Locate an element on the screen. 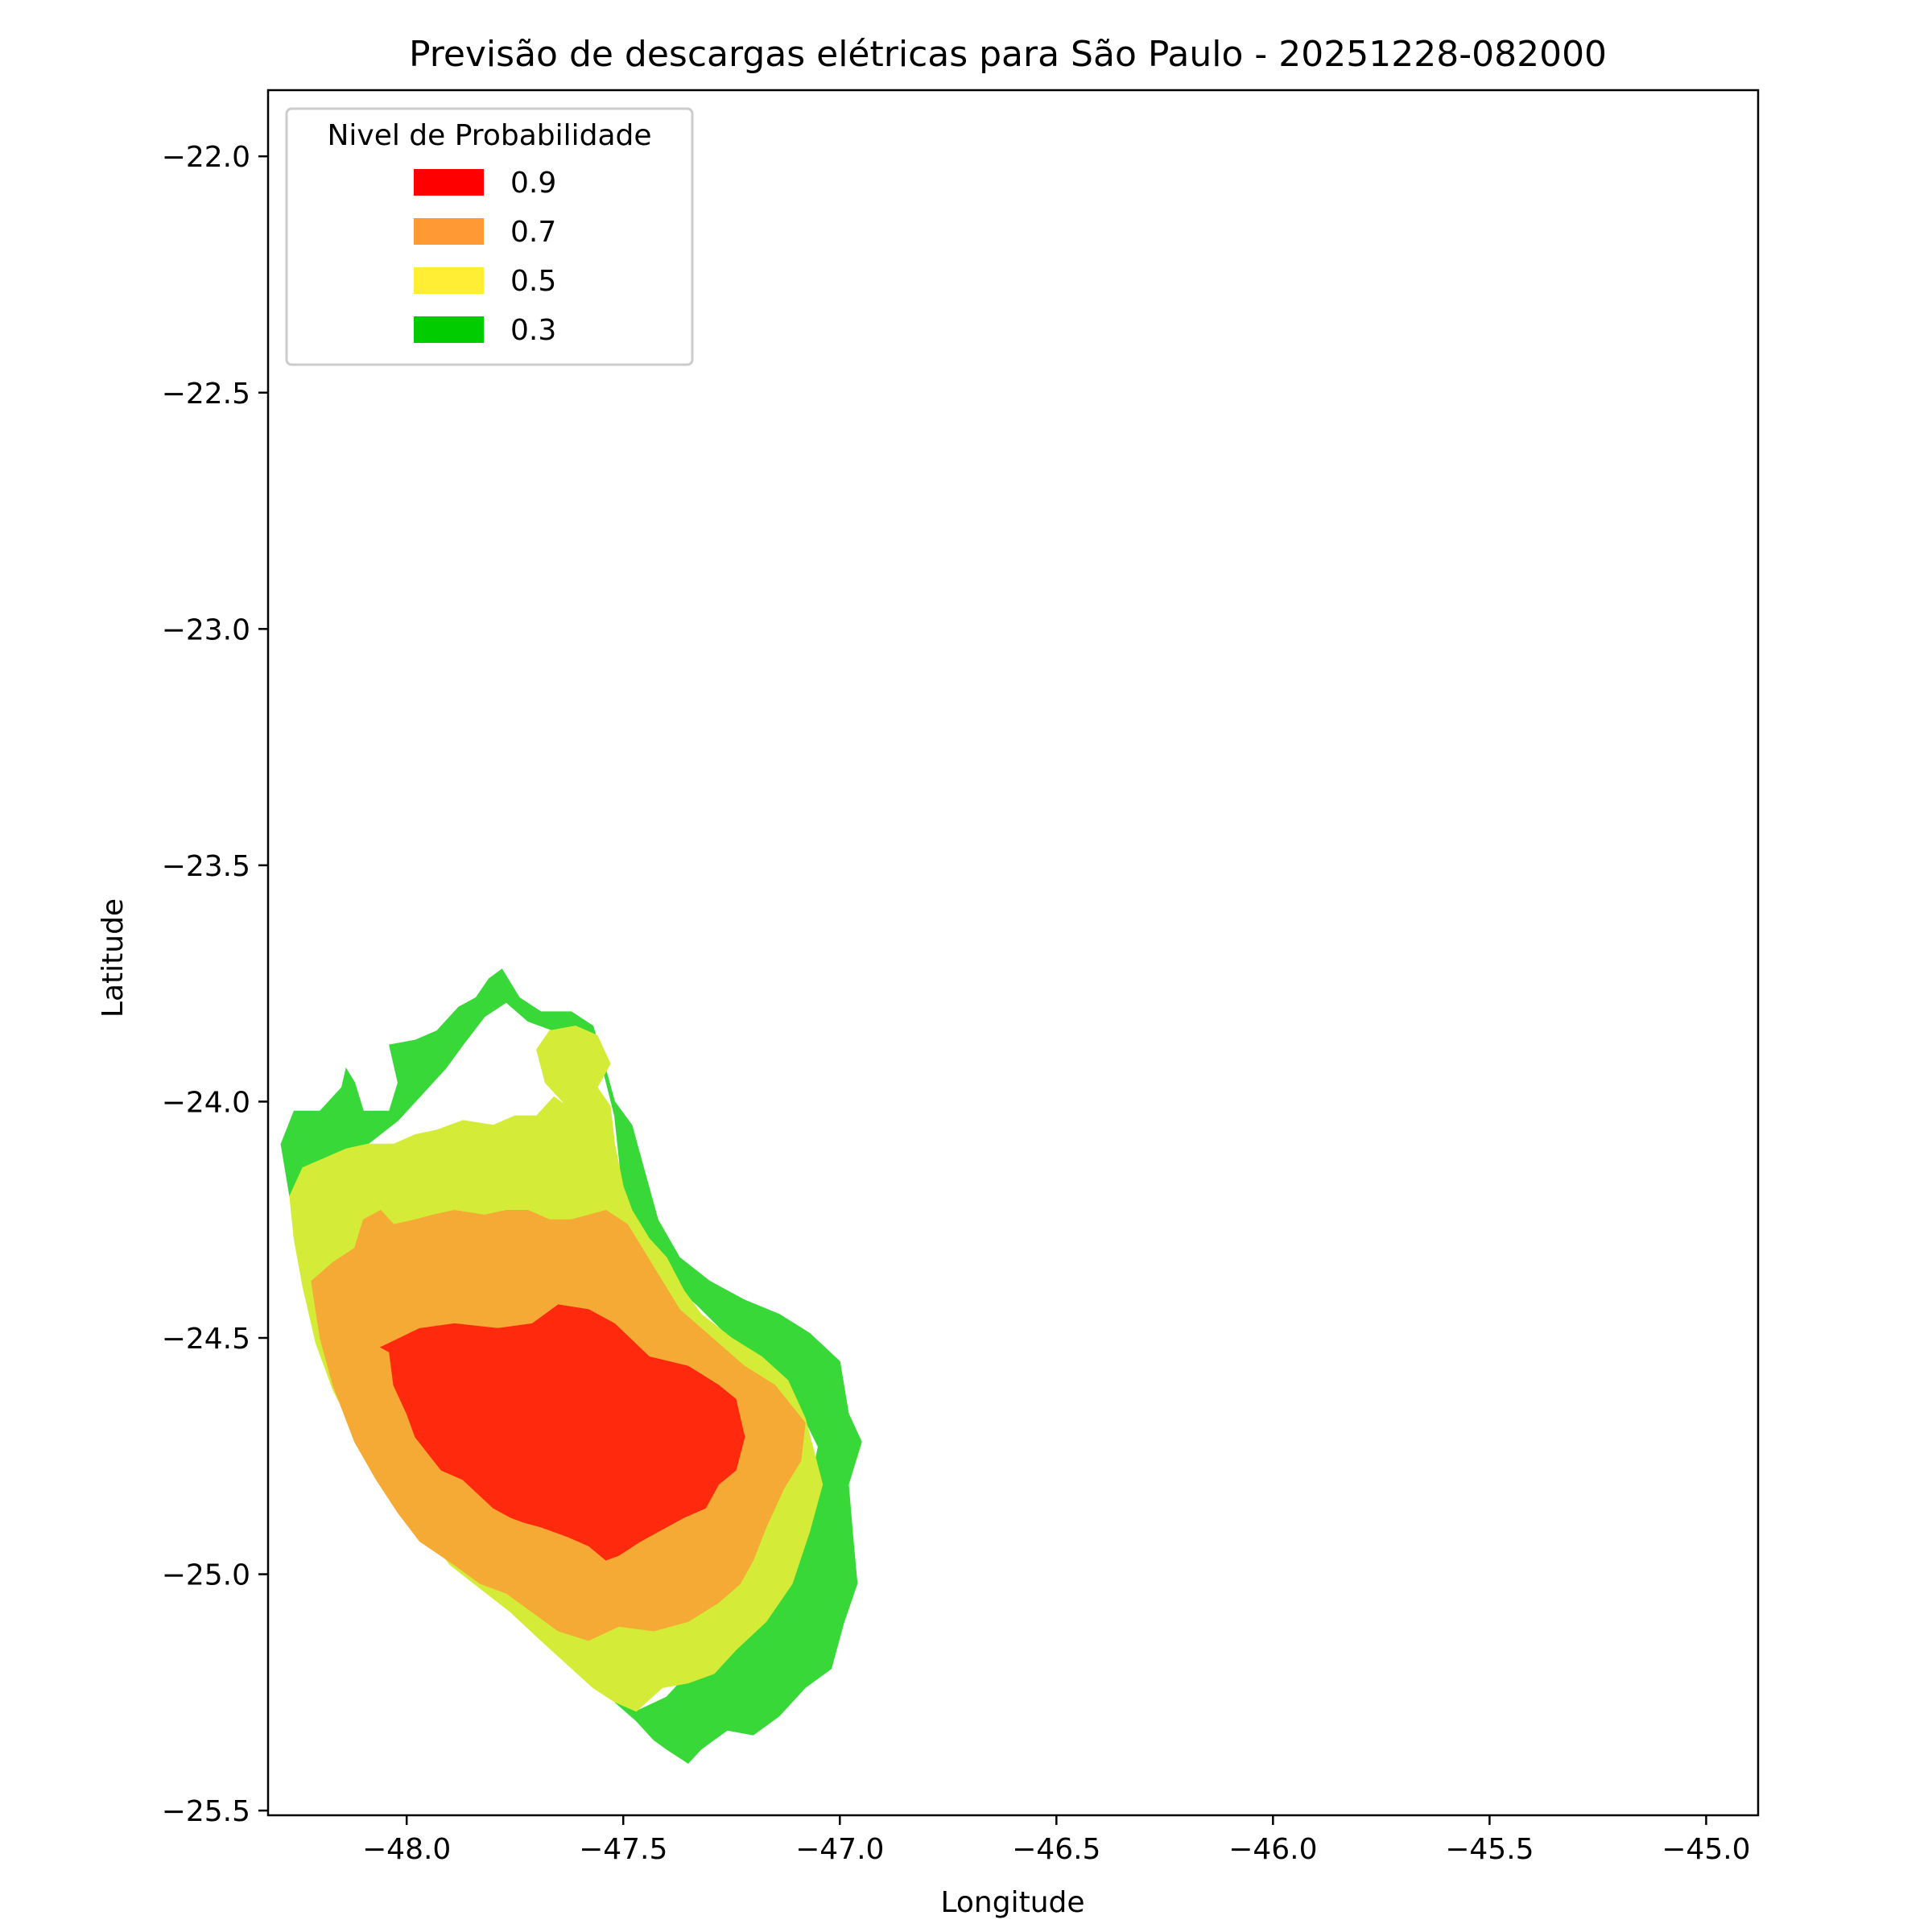 The image size is (1932, 1932). legend: Nivel de Probabilidade 0.9 0.7 0.5 0.3 is located at coordinates (489, 236).